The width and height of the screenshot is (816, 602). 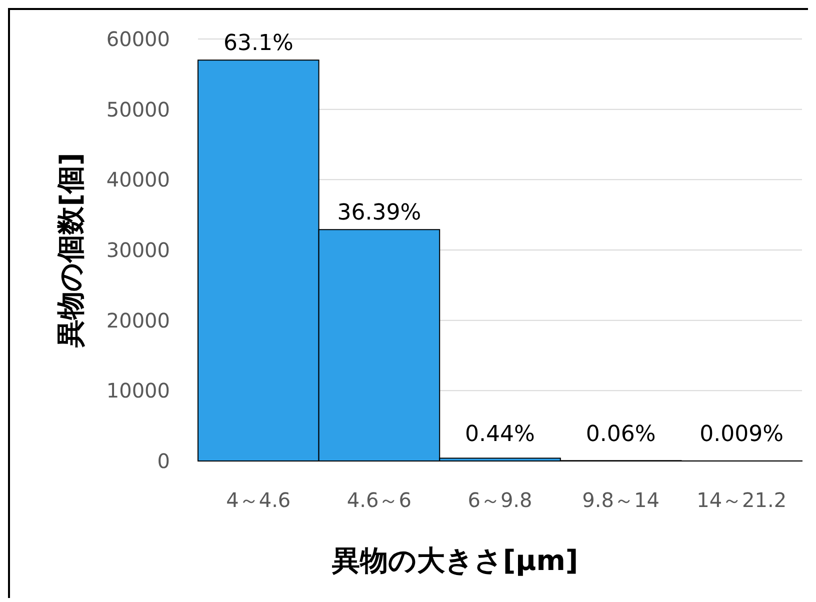 What do you see at coordinates (454, 560) in the screenshot?
I see `x-axis-title: 異物の大きさ[µm]` at bounding box center [454, 560].